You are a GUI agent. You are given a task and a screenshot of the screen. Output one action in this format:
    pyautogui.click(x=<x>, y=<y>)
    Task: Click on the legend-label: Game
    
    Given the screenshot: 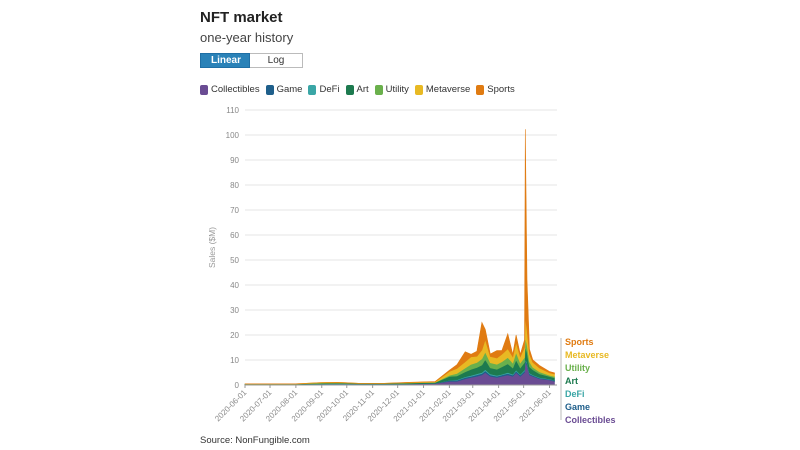 What is the action you would take?
    pyautogui.click(x=289, y=89)
    